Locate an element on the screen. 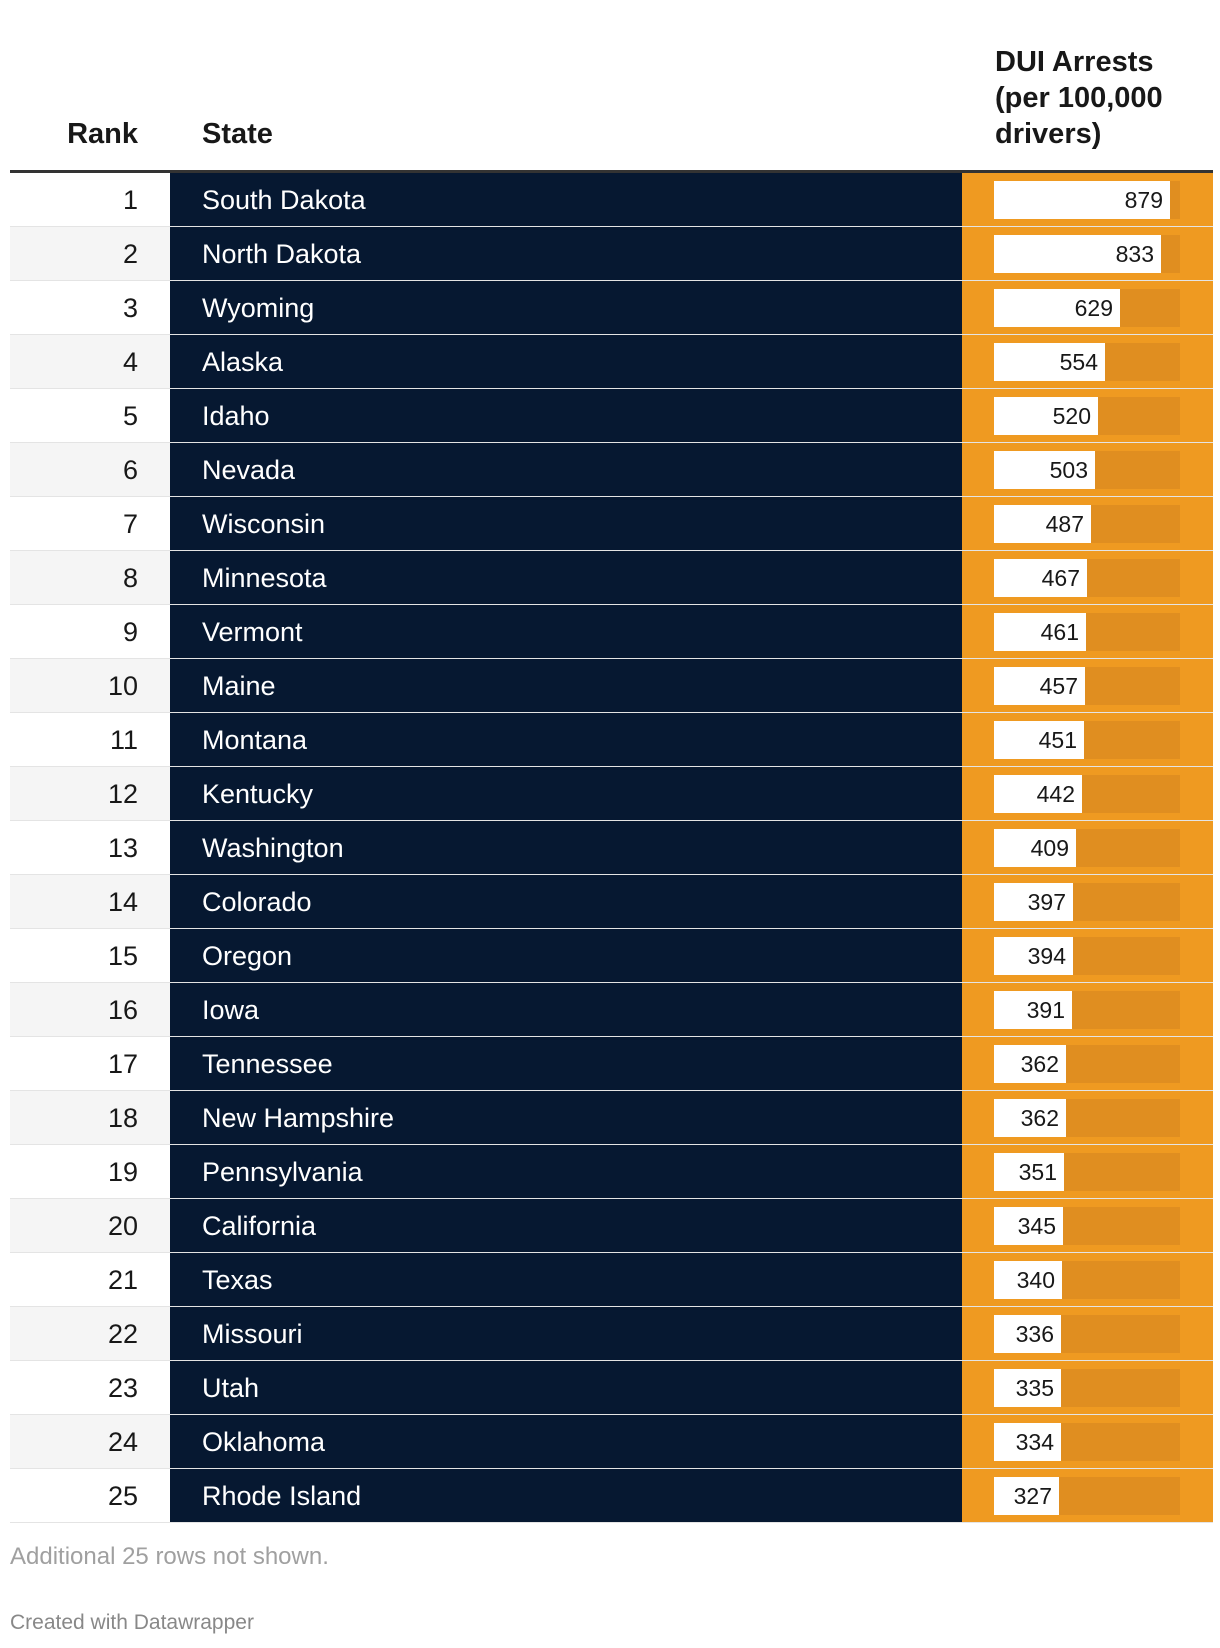 The width and height of the screenshot is (1220, 1648). bar-value-label: 345 is located at coordinates (1036, 1226).